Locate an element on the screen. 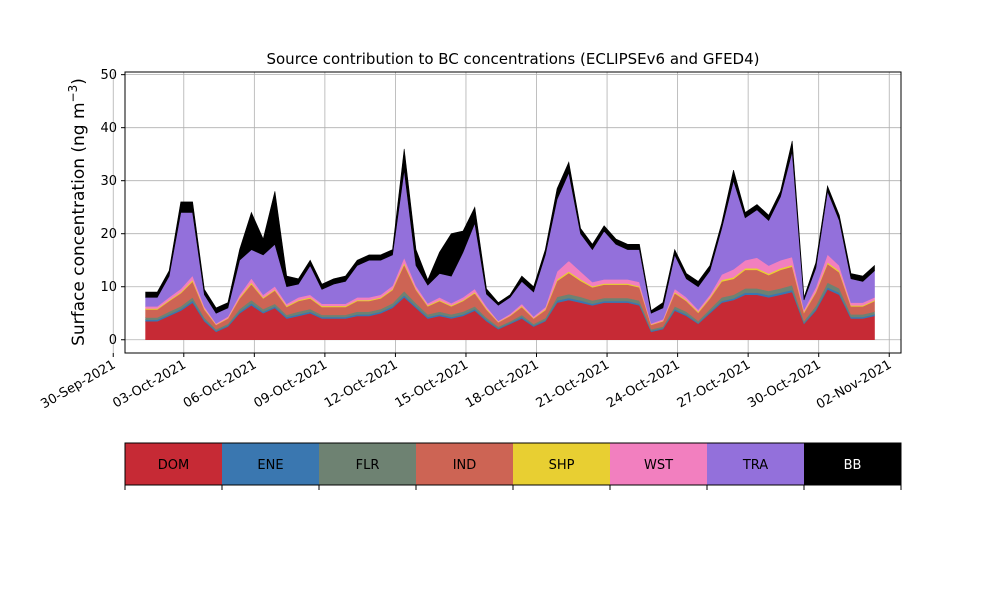  legend-swatch-wst is located at coordinates (658, 464).